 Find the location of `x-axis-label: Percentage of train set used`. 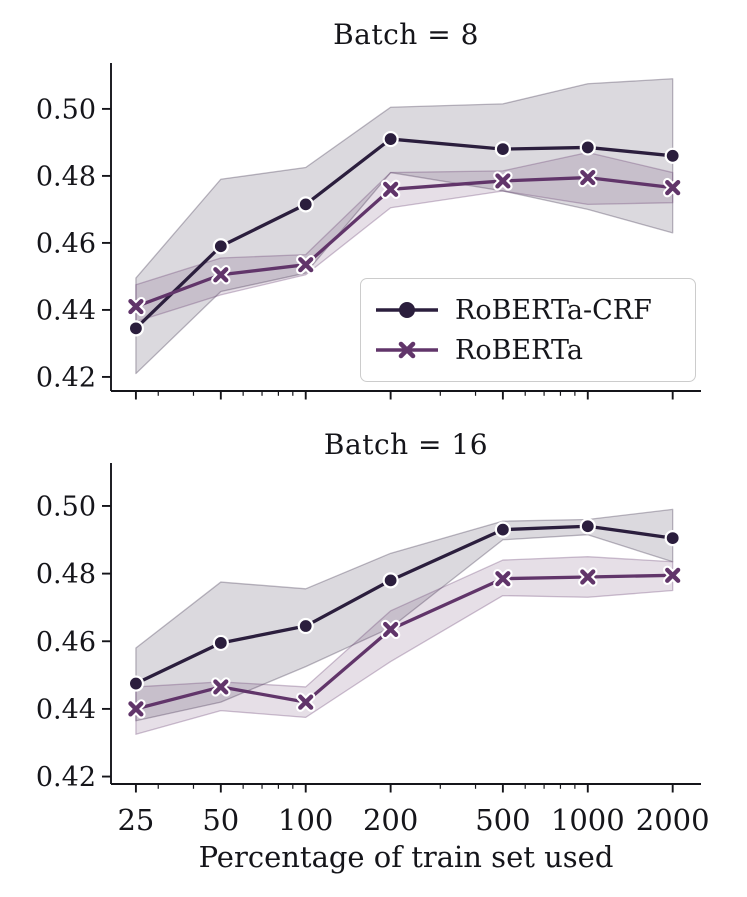

x-axis-label: Percentage of train set used is located at coordinates (406, 857).